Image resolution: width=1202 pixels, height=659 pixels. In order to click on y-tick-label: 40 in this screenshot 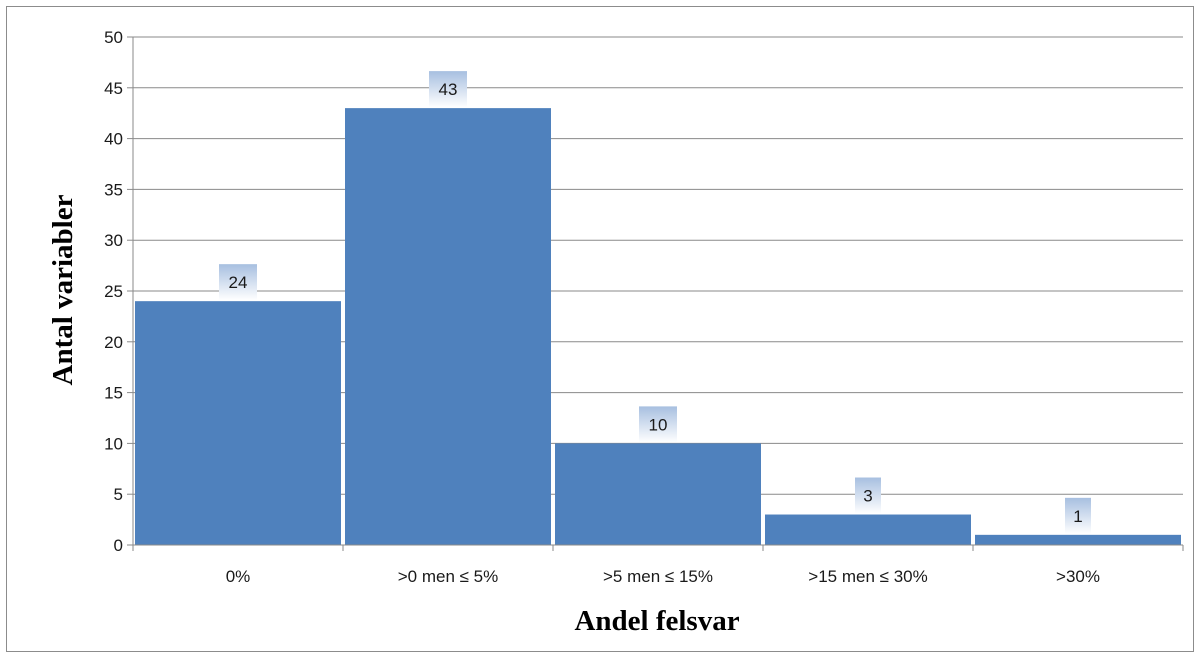, I will do `click(113, 139)`.